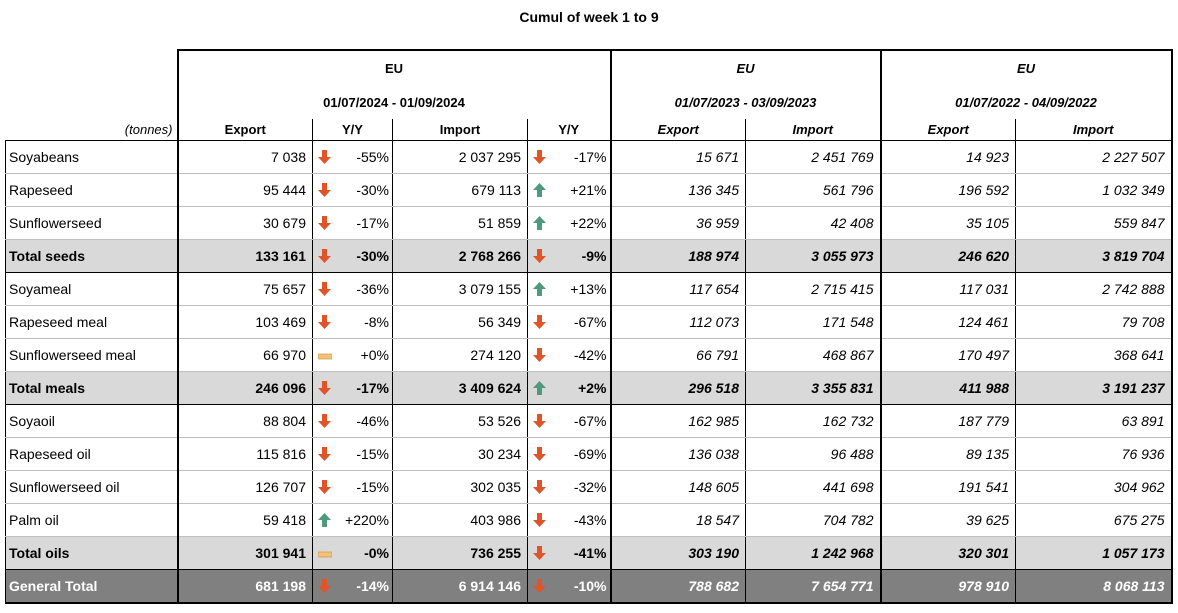 This screenshot has height=613, width=1178. Describe the element at coordinates (393, 102) in the screenshot. I see `group-2024-period: 01/07/2024 - 01/09/2024` at that location.